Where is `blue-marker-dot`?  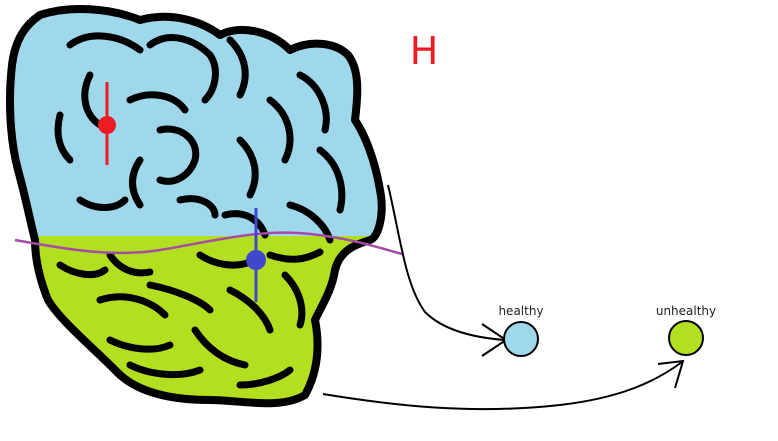
blue-marker-dot is located at coordinates (256, 260).